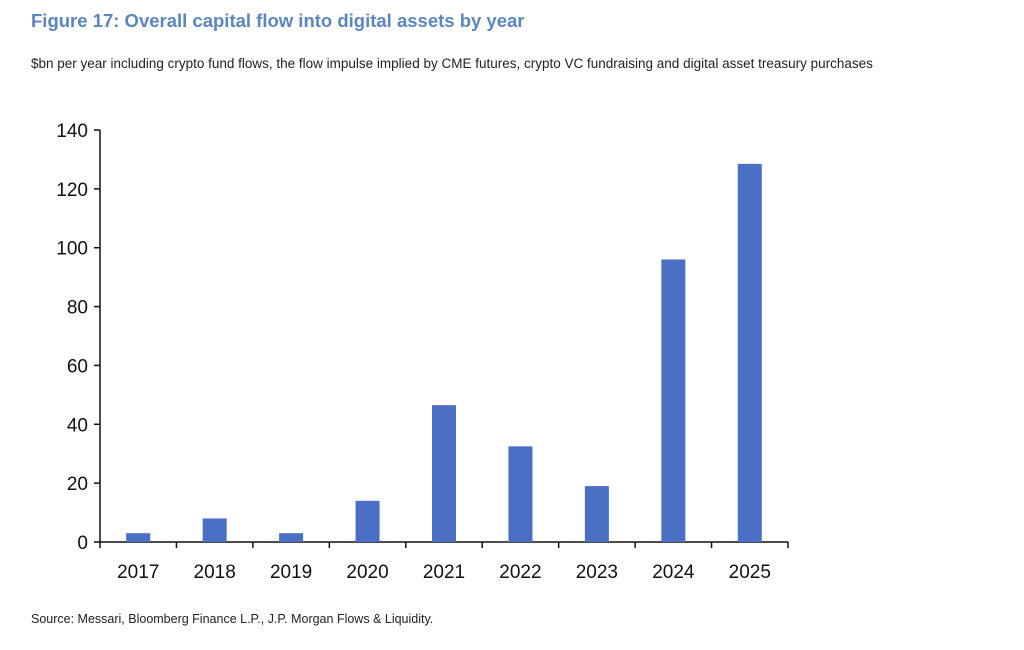 The image size is (1024, 650). Describe the element at coordinates (368, 521) in the screenshot. I see `bar-2020` at that location.